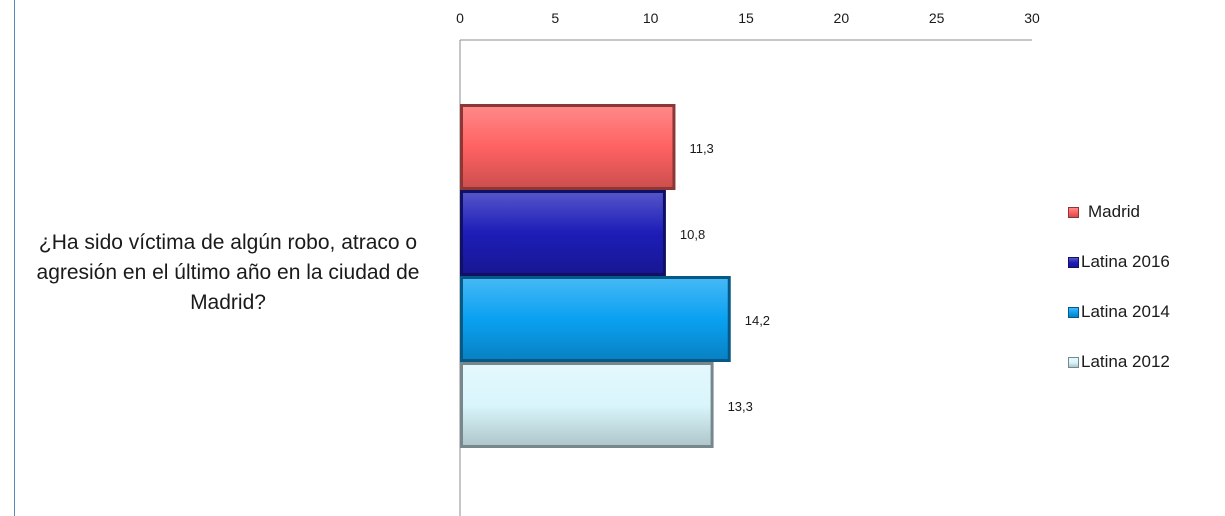  Describe the element at coordinates (1125, 261) in the screenshot. I see `legend-label: Latina 2016` at that location.